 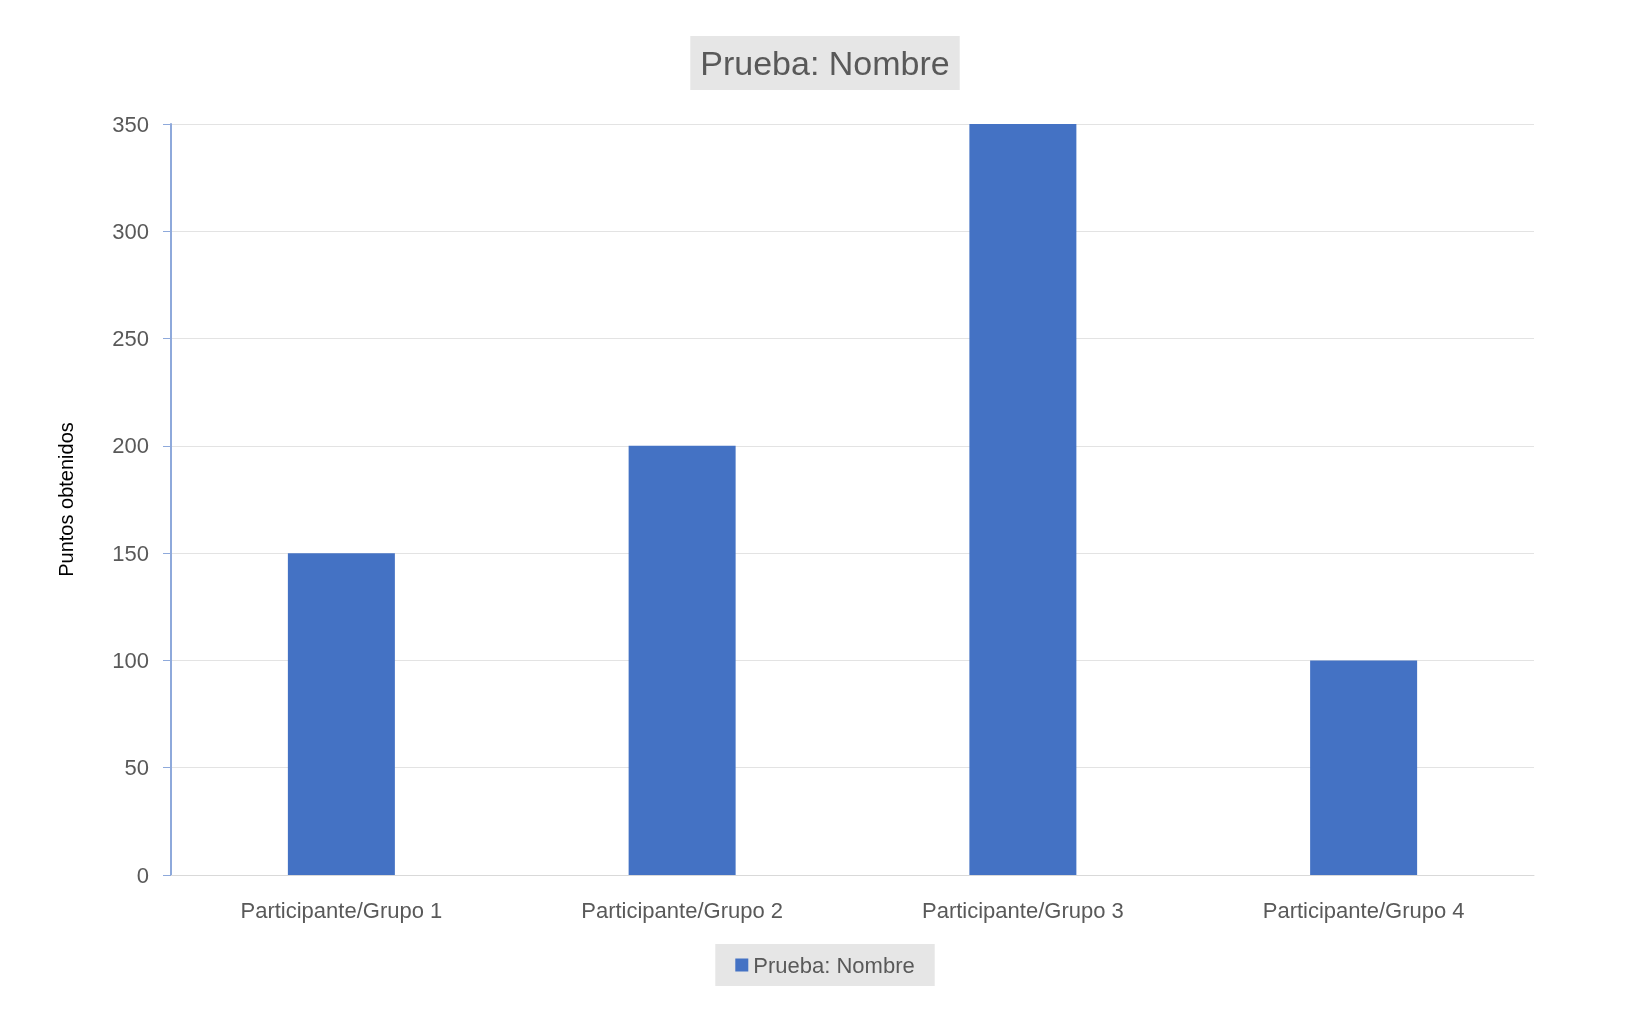 What do you see at coordinates (825, 63) in the screenshot?
I see `chart-title: Prueba: Nombre` at bounding box center [825, 63].